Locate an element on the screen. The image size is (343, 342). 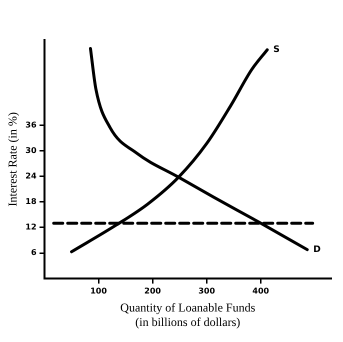
y-tick-label: 18 is located at coordinates (31, 201).